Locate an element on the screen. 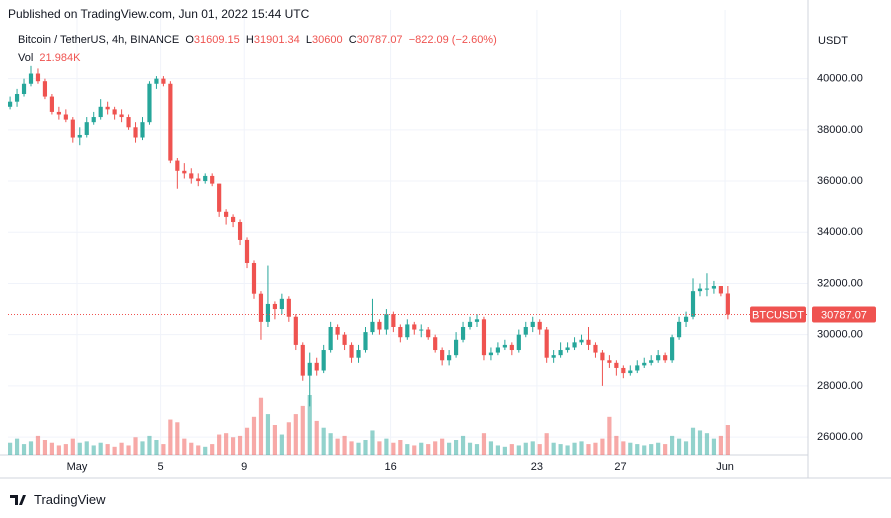 Image resolution: width=891 pixels, height=518 pixels. ticker-label: BTCUSDT is located at coordinates (778, 315).